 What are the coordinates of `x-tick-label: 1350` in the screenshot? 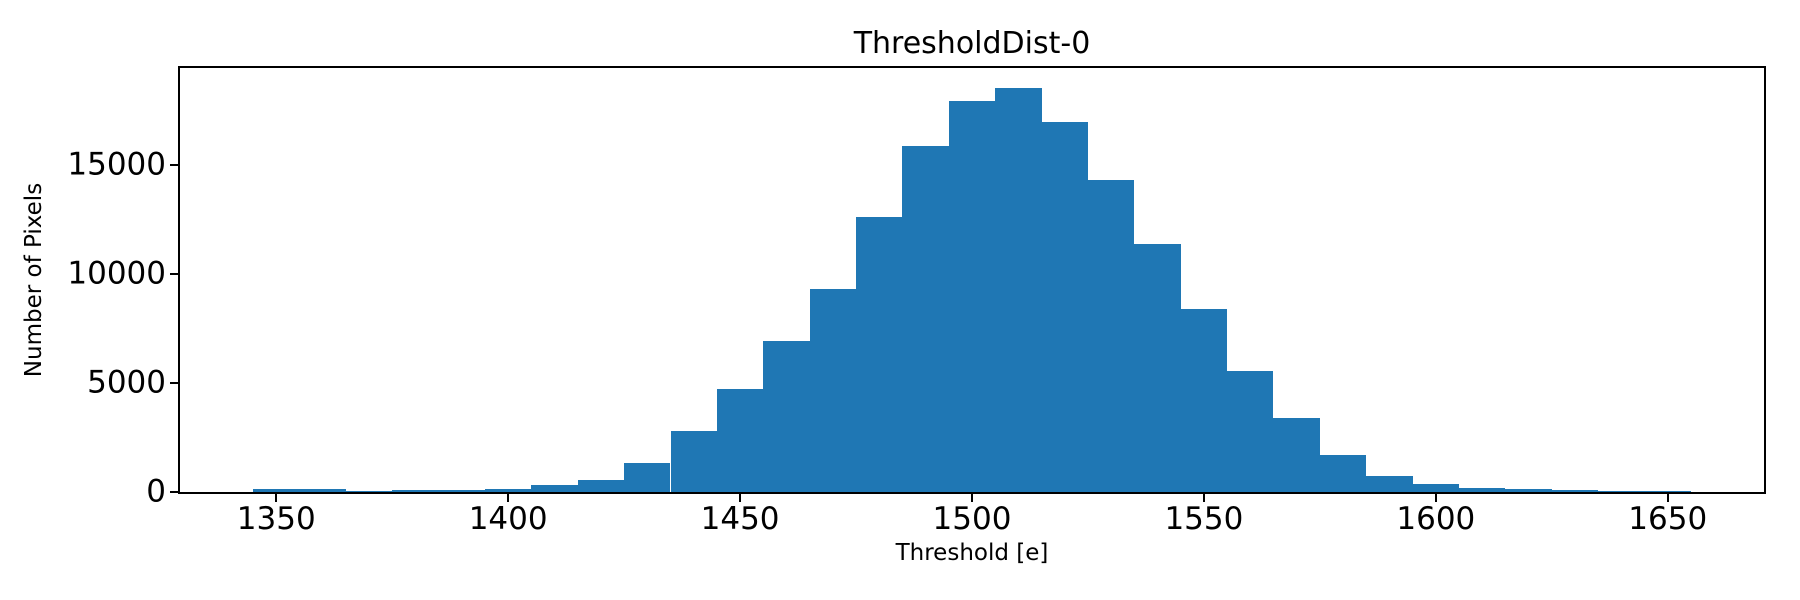 It's located at (276, 519).